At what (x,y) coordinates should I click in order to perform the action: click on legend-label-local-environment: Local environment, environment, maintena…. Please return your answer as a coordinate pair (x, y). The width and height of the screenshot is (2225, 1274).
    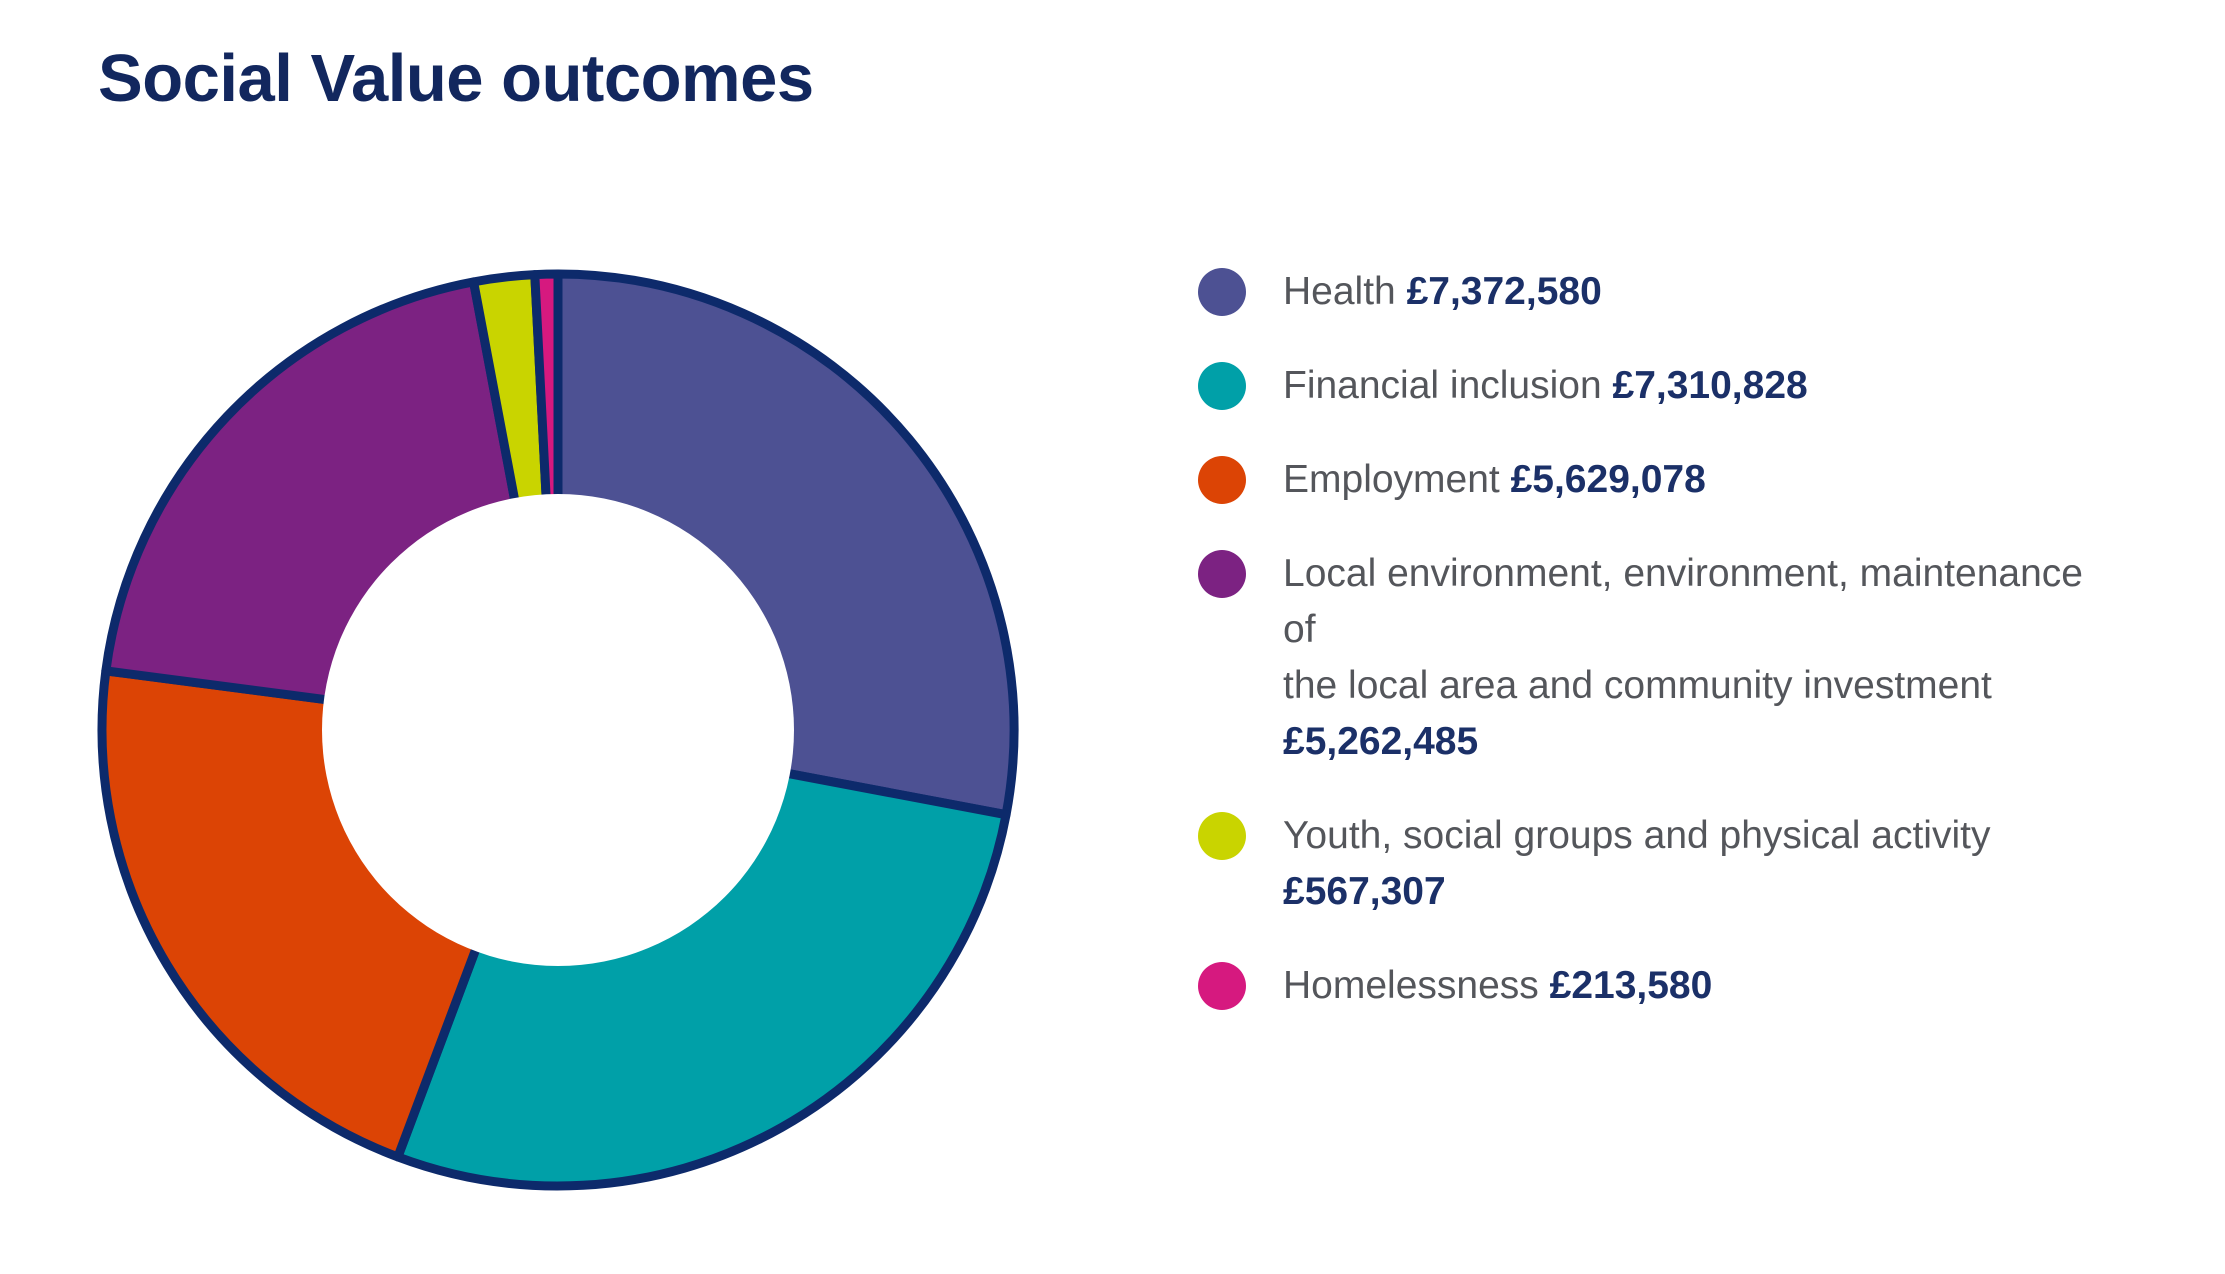
    Looking at the image, I should click on (1683, 657).